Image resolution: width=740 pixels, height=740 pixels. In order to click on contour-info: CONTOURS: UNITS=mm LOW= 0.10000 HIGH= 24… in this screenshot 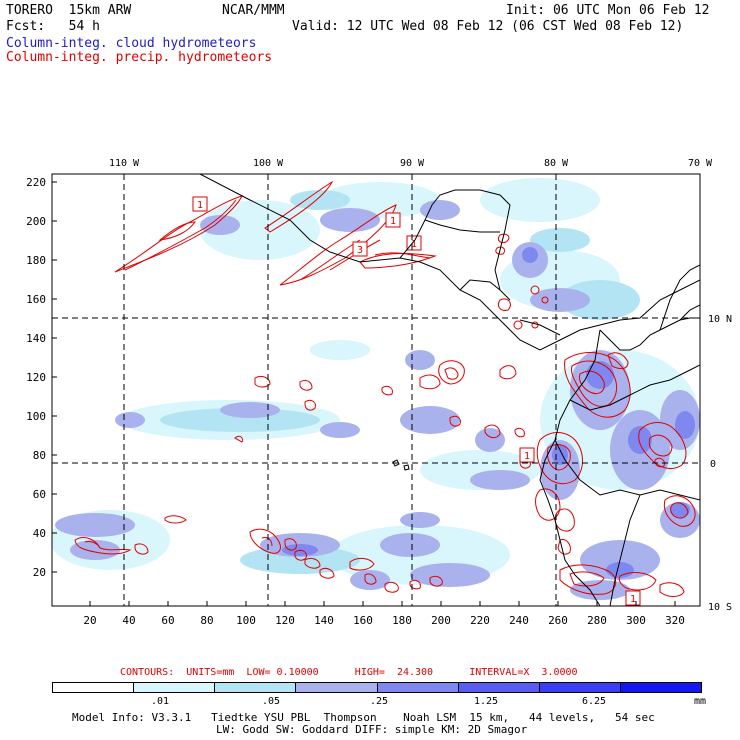, I will do `click(349, 672)`.